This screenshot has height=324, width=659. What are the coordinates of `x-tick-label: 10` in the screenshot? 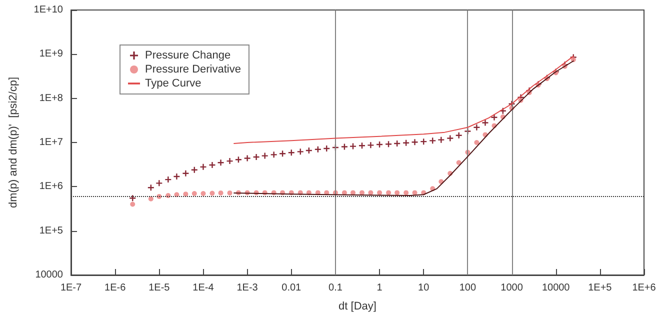 It's located at (424, 288).